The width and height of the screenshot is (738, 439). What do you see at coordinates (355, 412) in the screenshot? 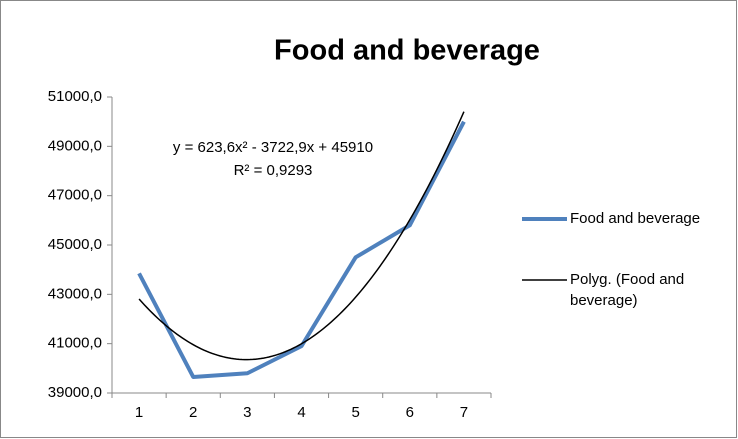
I see `x-tick-label: 5` at bounding box center [355, 412].